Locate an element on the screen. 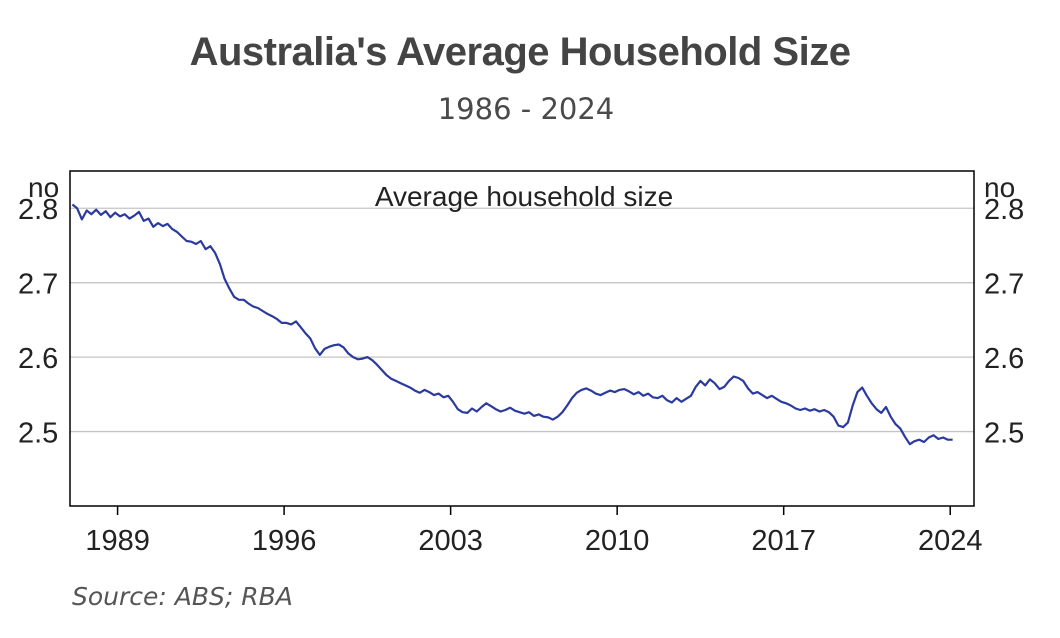 This screenshot has height=638, width=1060. y-tick-label-left: 2.5 is located at coordinates (38, 434).